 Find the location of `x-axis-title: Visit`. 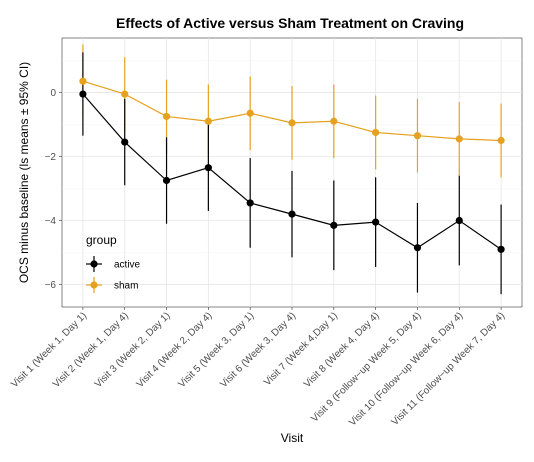

x-axis-title: Visit is located at coordinates (292, 438).